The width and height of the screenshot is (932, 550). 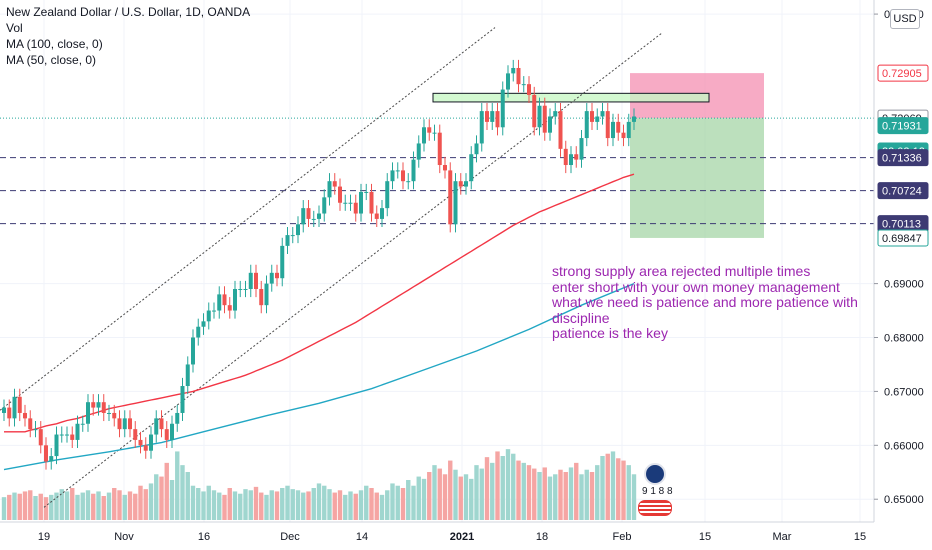 What do you see at coordinates (904, 285) in the screenshot?
I see `price-tick-label: 0.69000` at bounding box center [904, 285].